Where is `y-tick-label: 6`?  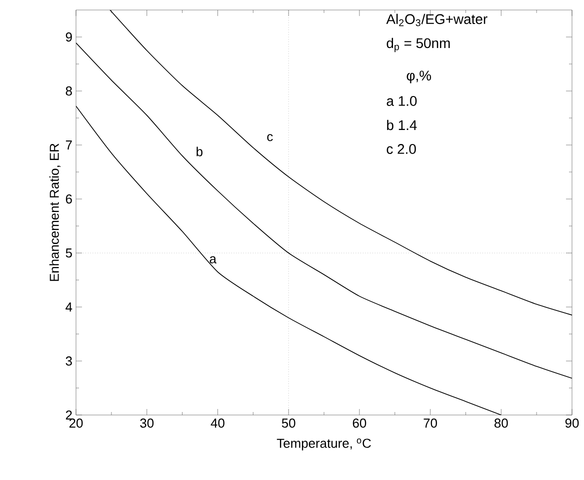 y-tick-label: 6 is located at coordinates (69, 199).